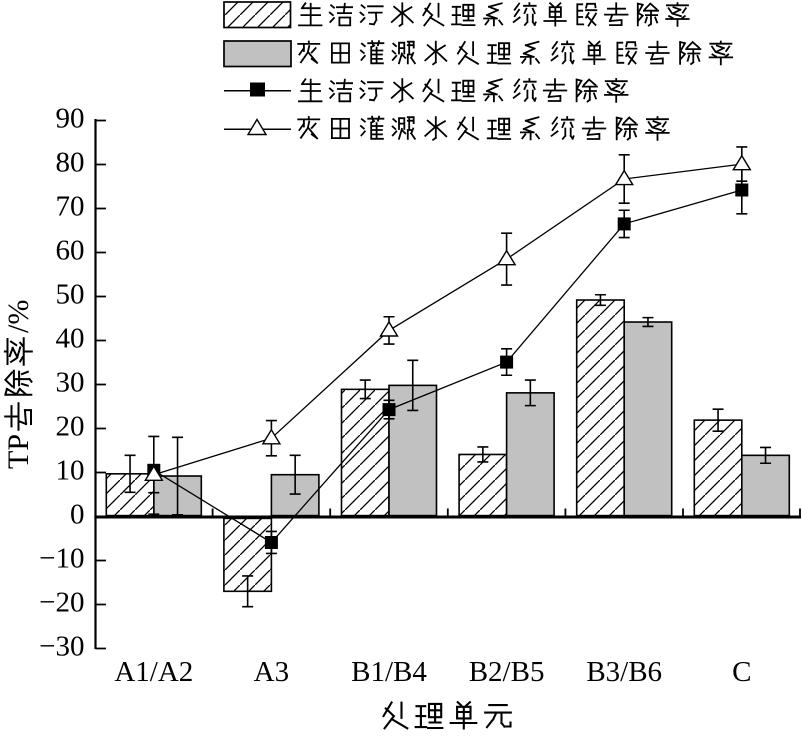 The image size is (802, 739). What do you see at coordinates (507, 672) in the screenshot?
I see `svg-text: B2/B5` at bounding box center [507, 672].